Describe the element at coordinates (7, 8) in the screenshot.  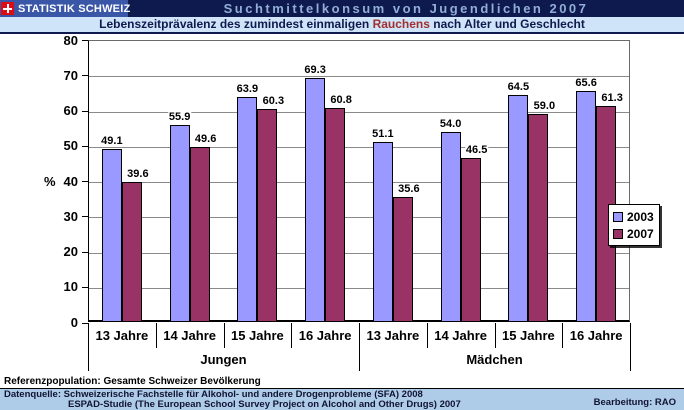
I see `swiss-flag-icon` at that location.